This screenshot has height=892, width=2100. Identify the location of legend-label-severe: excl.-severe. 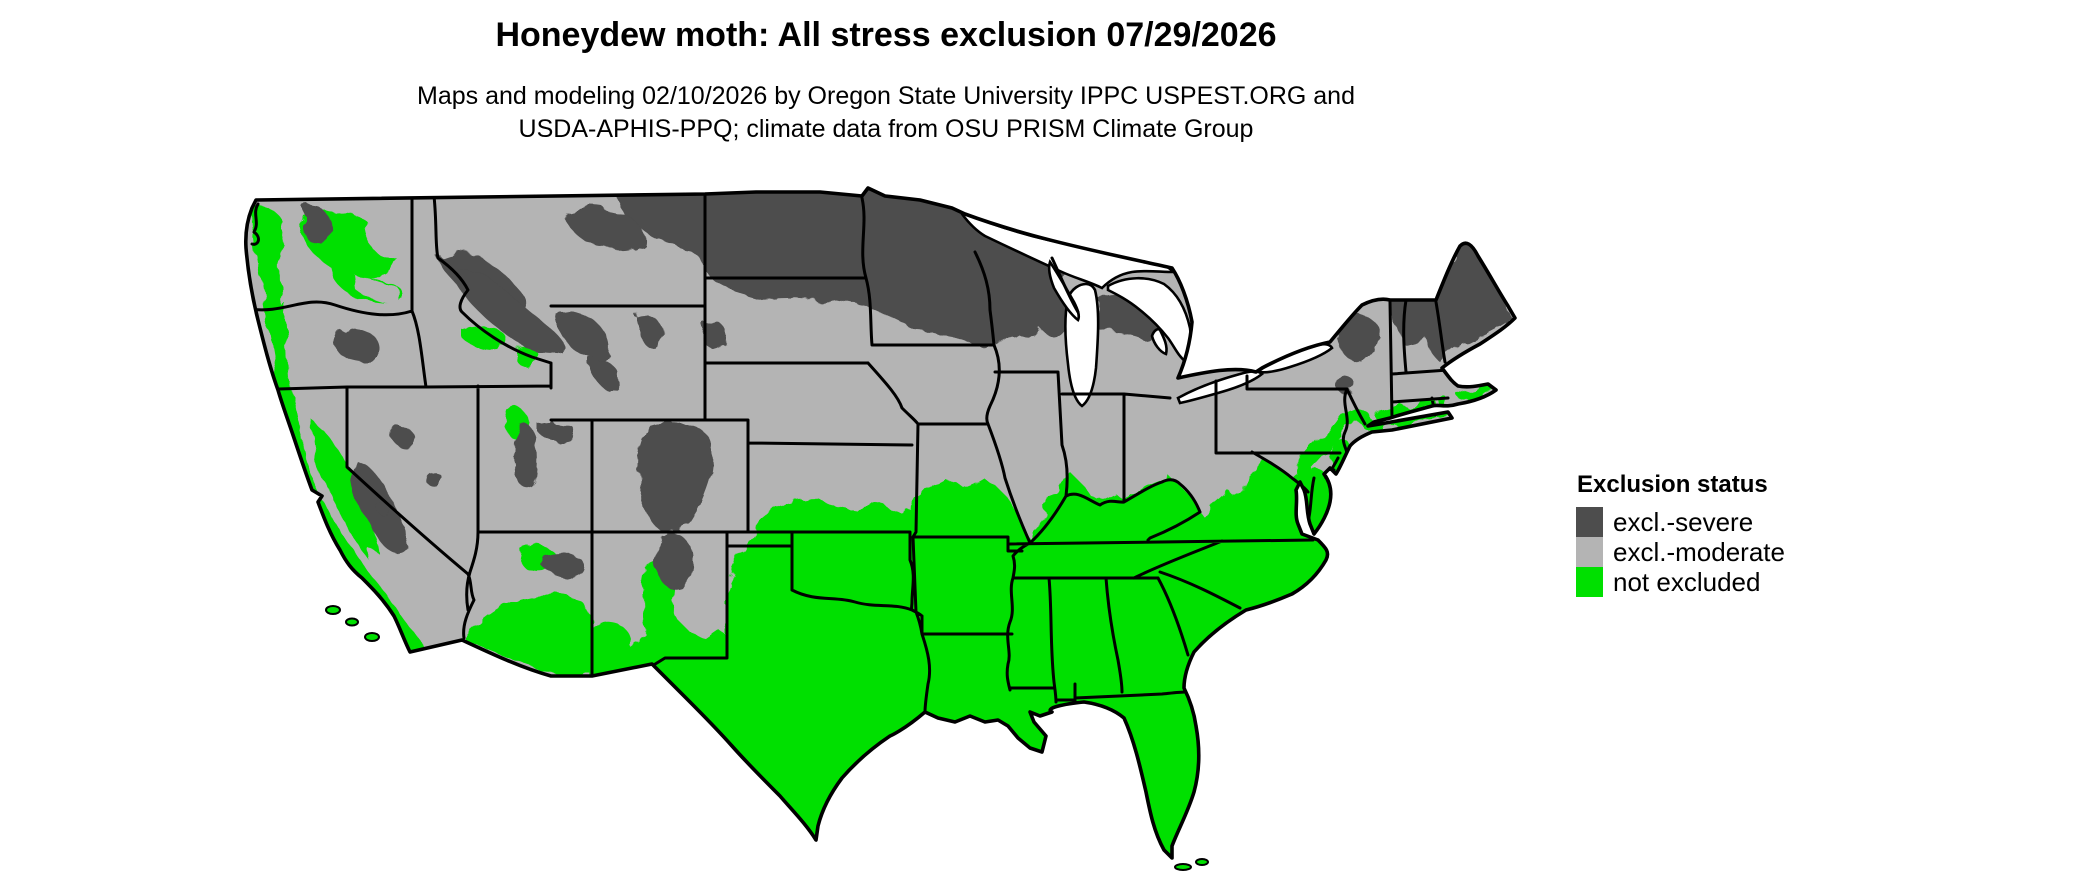
(1683, 522).